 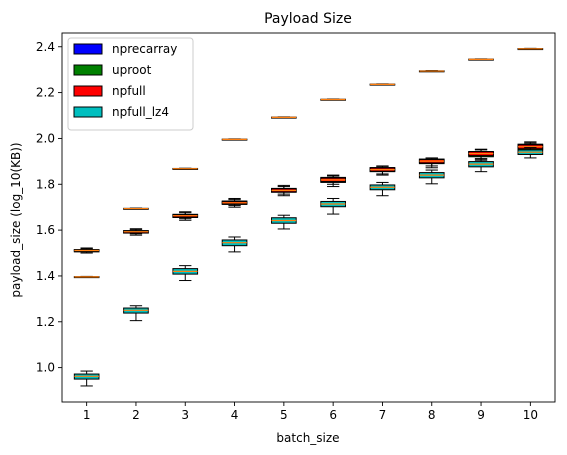 What do you see at coordinates (45, 368) in the screenshot?
I see `y-tick-label: 1.0` at bounding box center [45, 368].